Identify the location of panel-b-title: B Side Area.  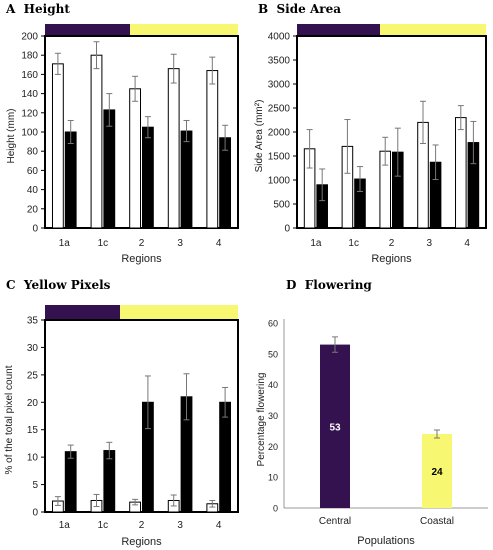
(299, 9).